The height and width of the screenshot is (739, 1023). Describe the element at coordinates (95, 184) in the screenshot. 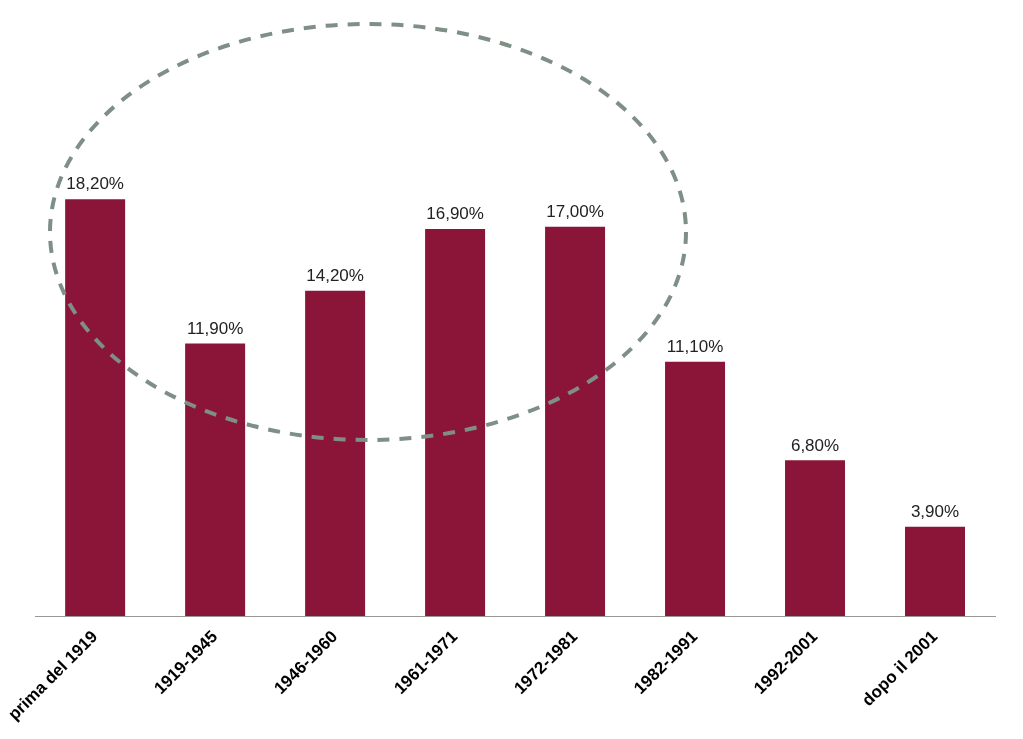

I see `data-label: 18,20%` at that location.